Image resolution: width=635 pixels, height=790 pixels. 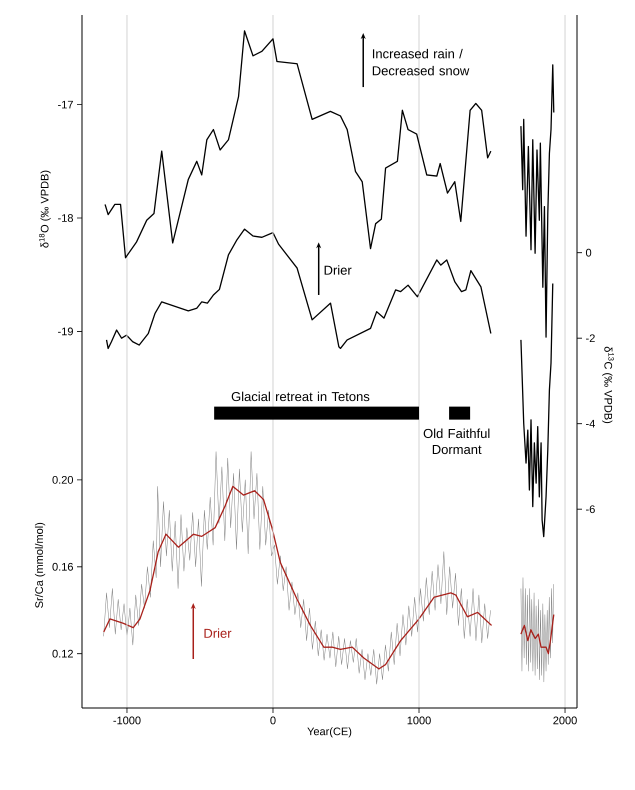 I want to click on y3-axis-title: Sr/Ca (mmol/mol), so click(x=40, y=565).